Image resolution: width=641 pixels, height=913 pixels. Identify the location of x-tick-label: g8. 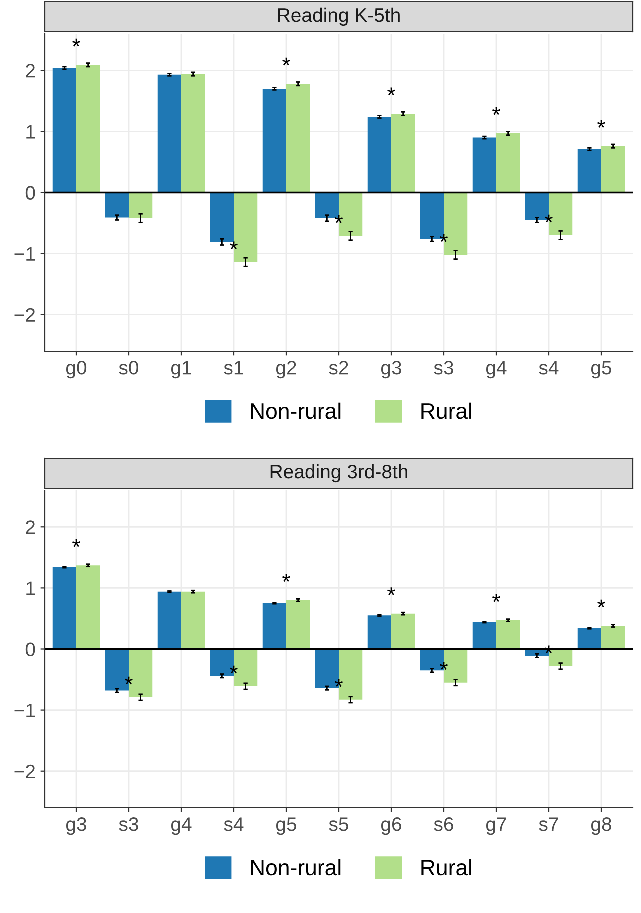
(602, 827).